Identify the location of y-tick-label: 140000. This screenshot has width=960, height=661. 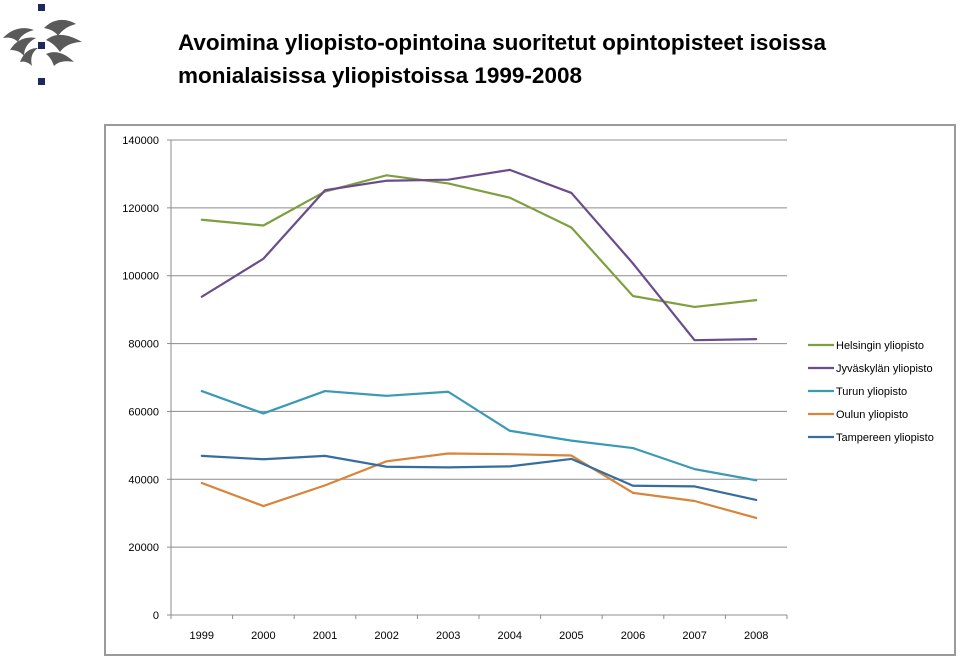
(140, 141).